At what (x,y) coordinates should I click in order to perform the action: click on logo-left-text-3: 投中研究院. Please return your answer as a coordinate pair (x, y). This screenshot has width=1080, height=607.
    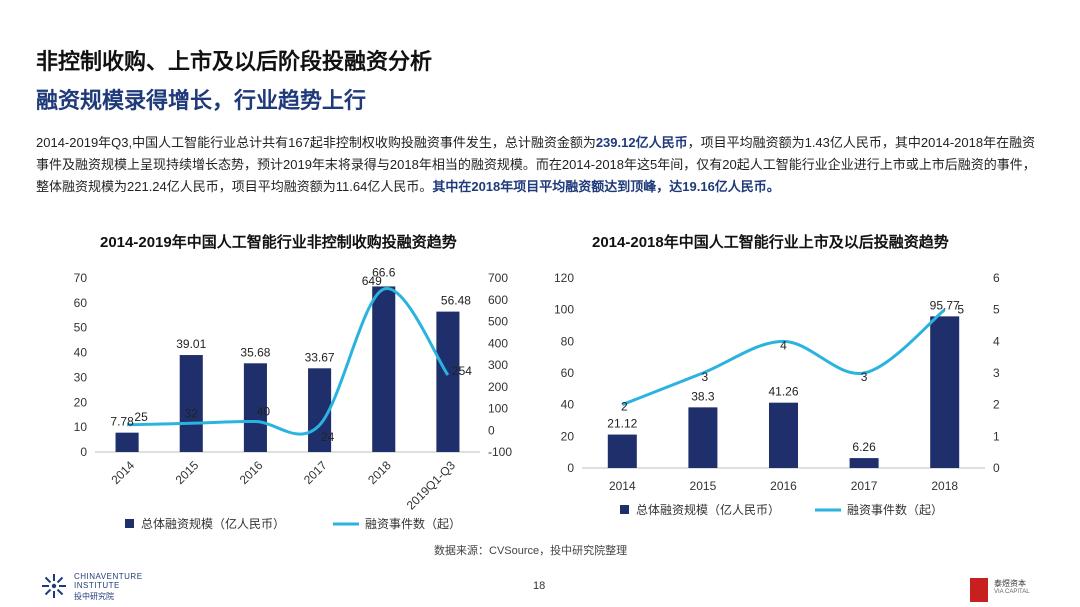
    Looking at the image, I should click on (94, 596).